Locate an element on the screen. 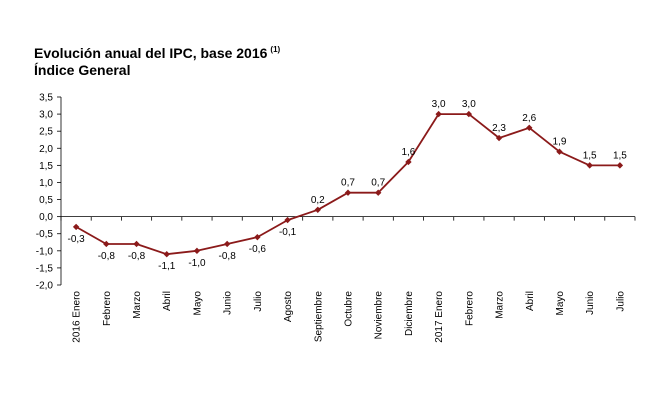  x-tick-label: Septiembre is located at coordinates (318, 317).